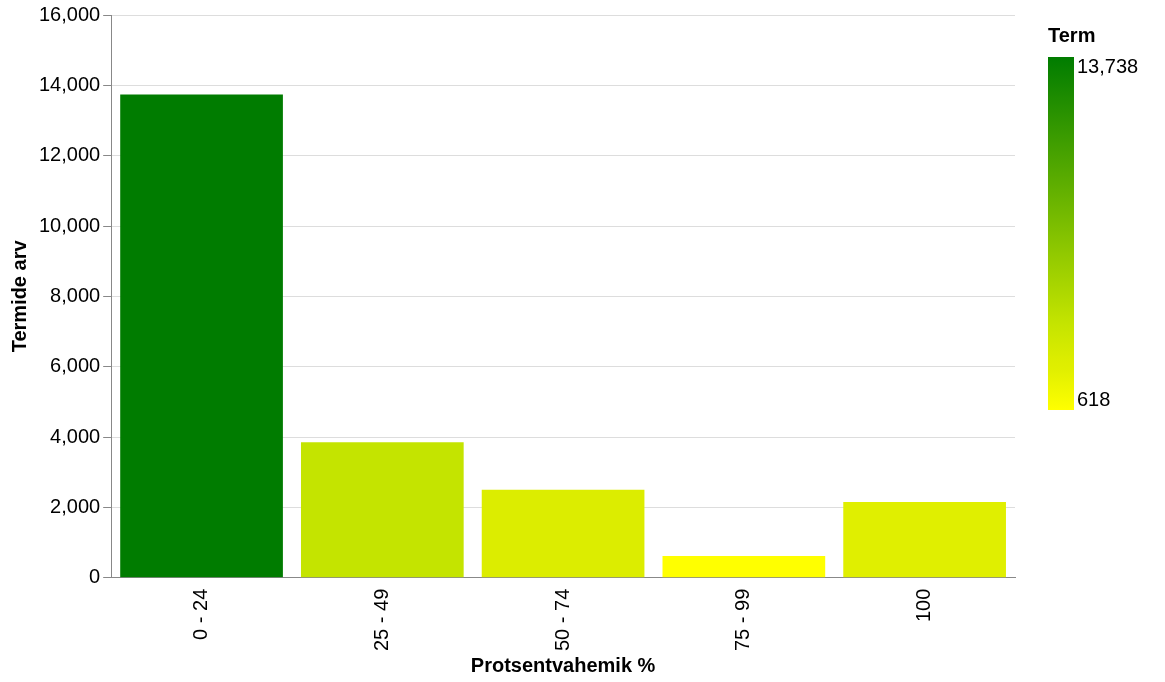 This screenshot has width=1165, height=682. I want to click on color-bar-label: 13,738, so click(1108, 65).